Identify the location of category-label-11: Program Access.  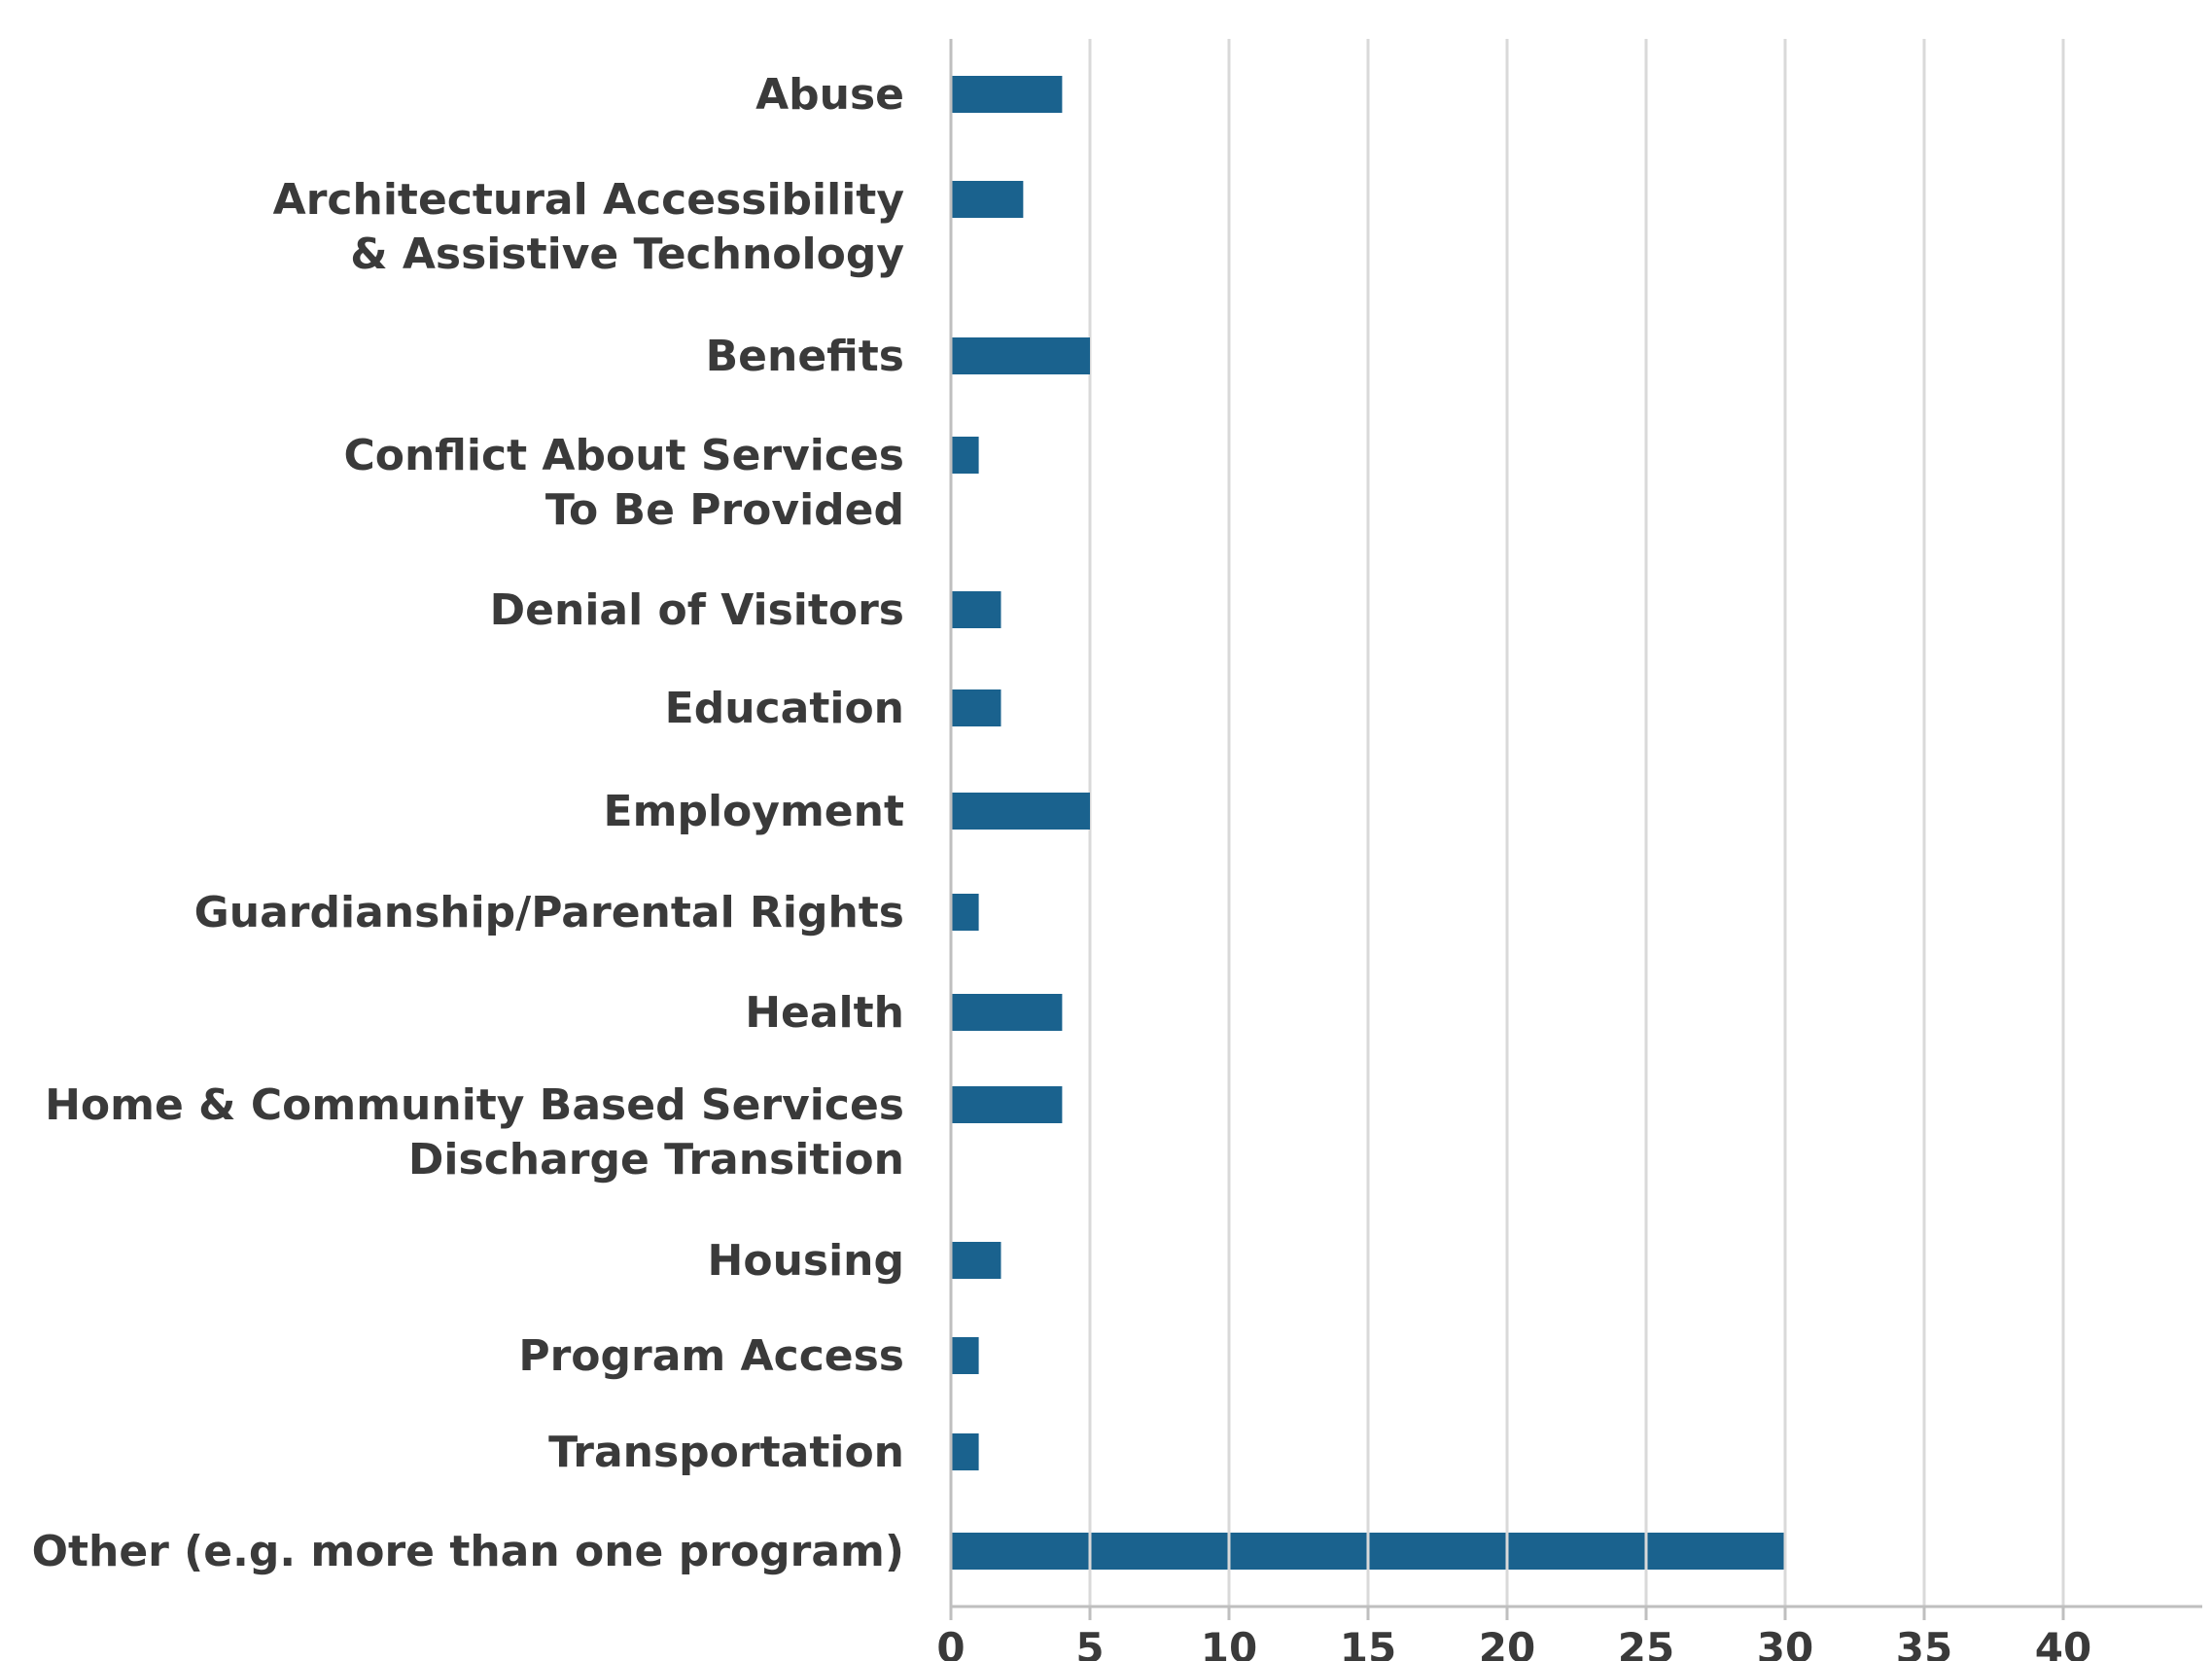
(711, 1356).